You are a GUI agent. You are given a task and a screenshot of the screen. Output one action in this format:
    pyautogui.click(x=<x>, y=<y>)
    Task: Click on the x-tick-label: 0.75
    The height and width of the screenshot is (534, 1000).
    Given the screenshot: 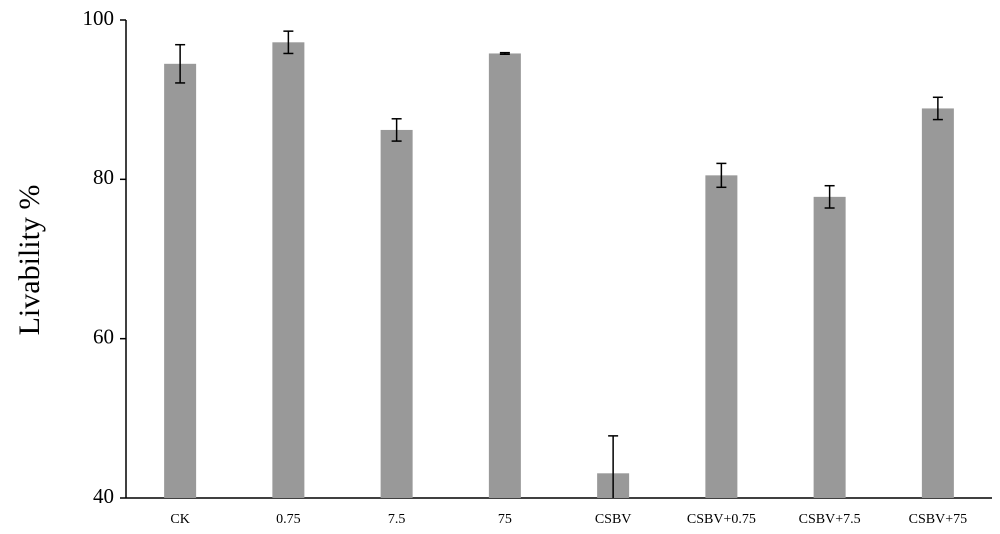 What is the action you would take?
    pyautogui.click(x=288, y=519)
    